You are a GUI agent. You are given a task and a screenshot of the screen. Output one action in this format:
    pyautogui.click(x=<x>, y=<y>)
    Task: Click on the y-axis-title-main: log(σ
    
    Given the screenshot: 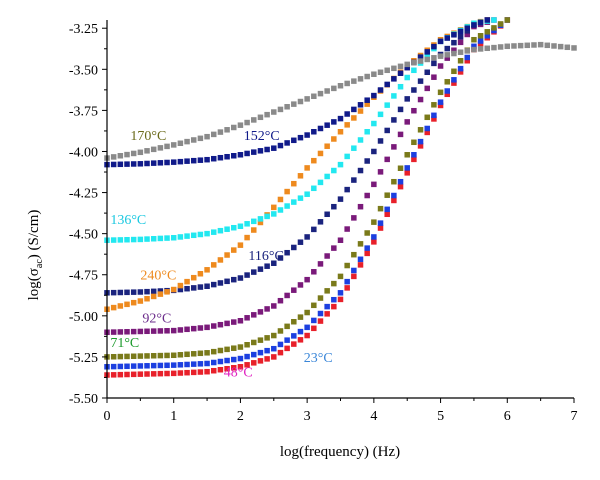 What is the action you would take?
    pyautogui.click(x=34, y=284)
    